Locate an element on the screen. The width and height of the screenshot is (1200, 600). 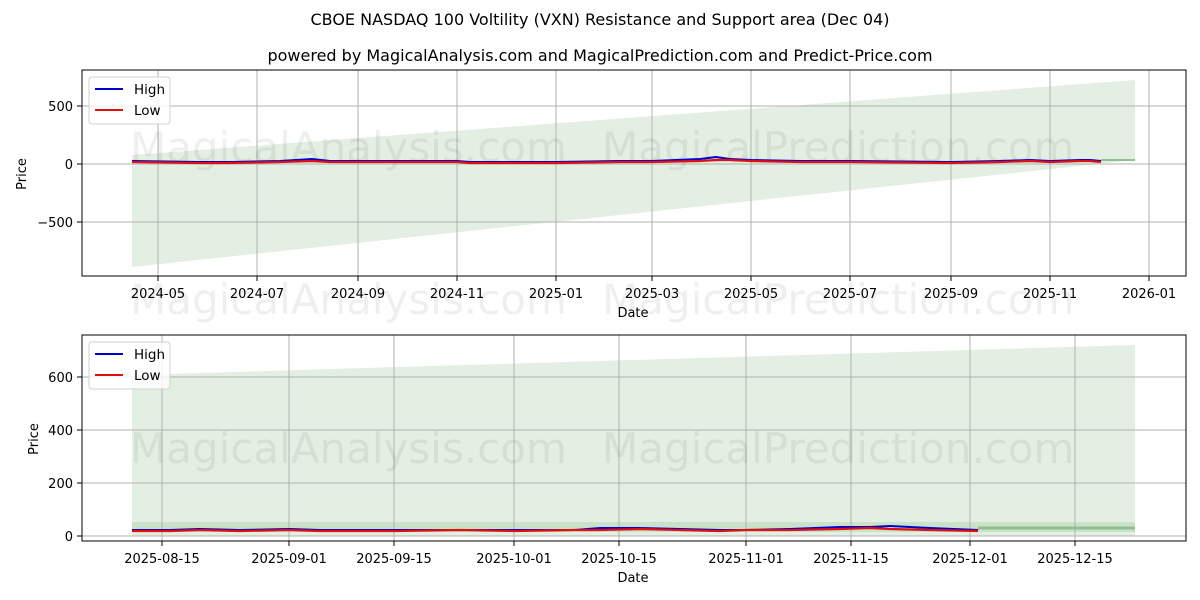
x-tick-label: 2025-11-15 is located at coordinates (851, 559).